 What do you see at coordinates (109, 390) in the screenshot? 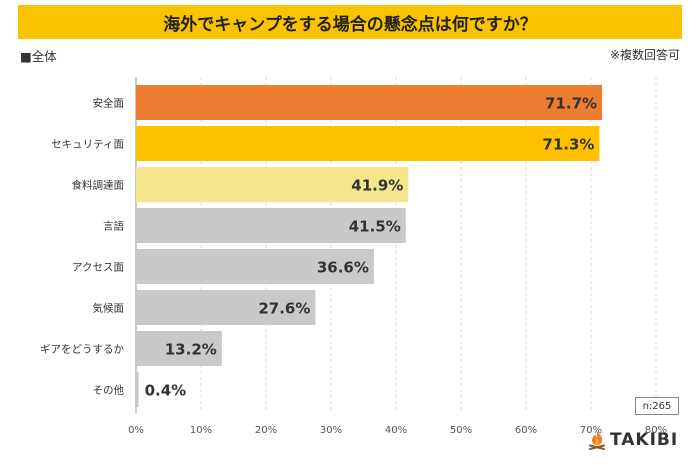
I see `category-label: その他` at bounding box center [109, 390].